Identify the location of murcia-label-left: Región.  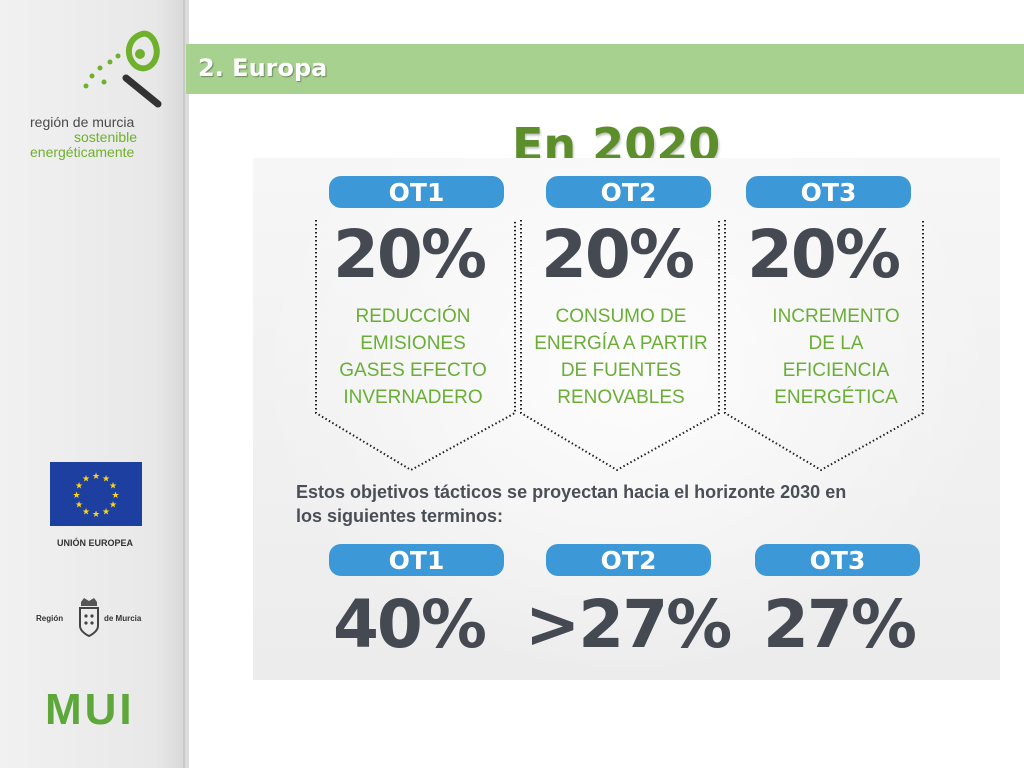
(50, 618).